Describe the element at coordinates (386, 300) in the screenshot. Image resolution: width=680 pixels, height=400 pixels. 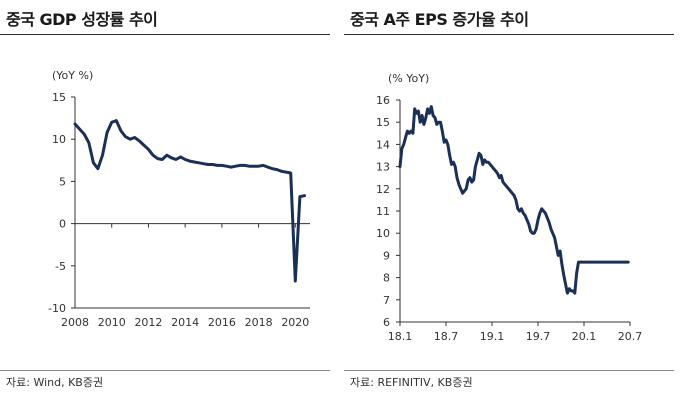
I see `y-tick-label: 7` at that location.